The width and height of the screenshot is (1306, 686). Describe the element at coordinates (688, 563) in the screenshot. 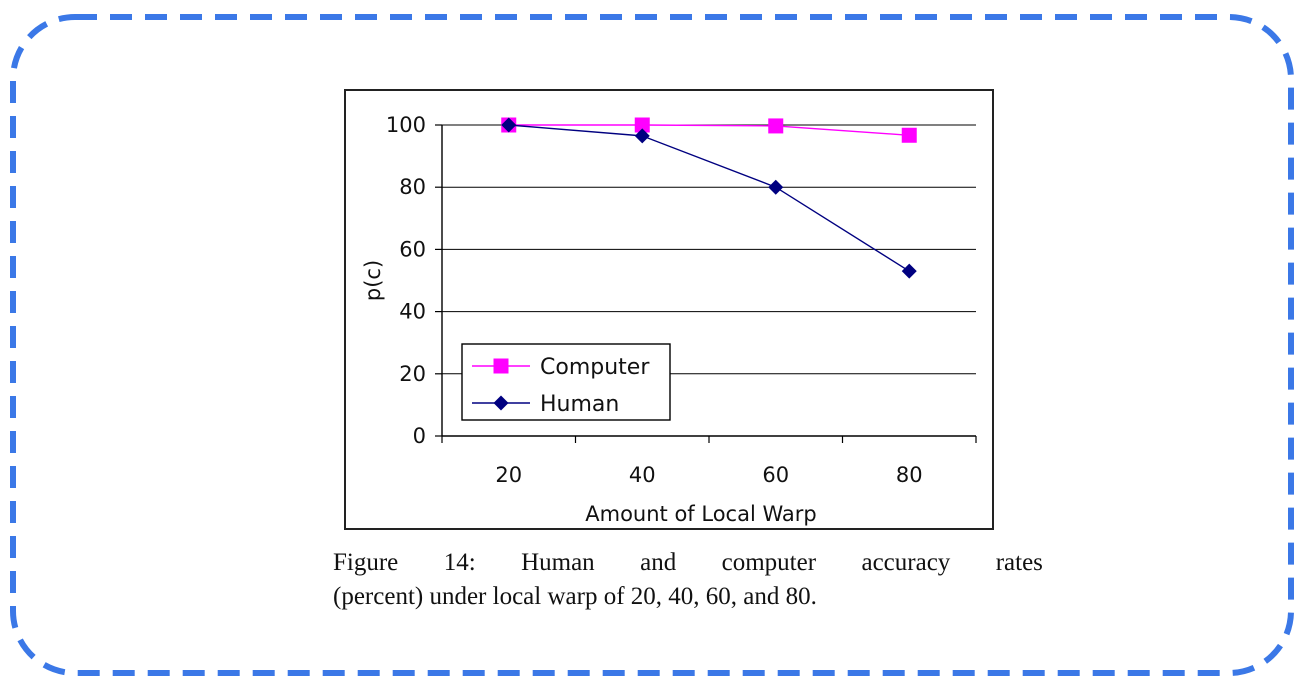

I see `caption-line-1: Figure 14: Human and computer accuracy rates` at that location.